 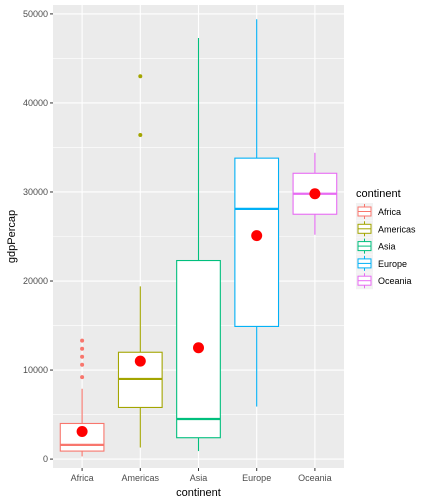 I want to click on legend-item-asia: Asia, so click(x=376, y=246).